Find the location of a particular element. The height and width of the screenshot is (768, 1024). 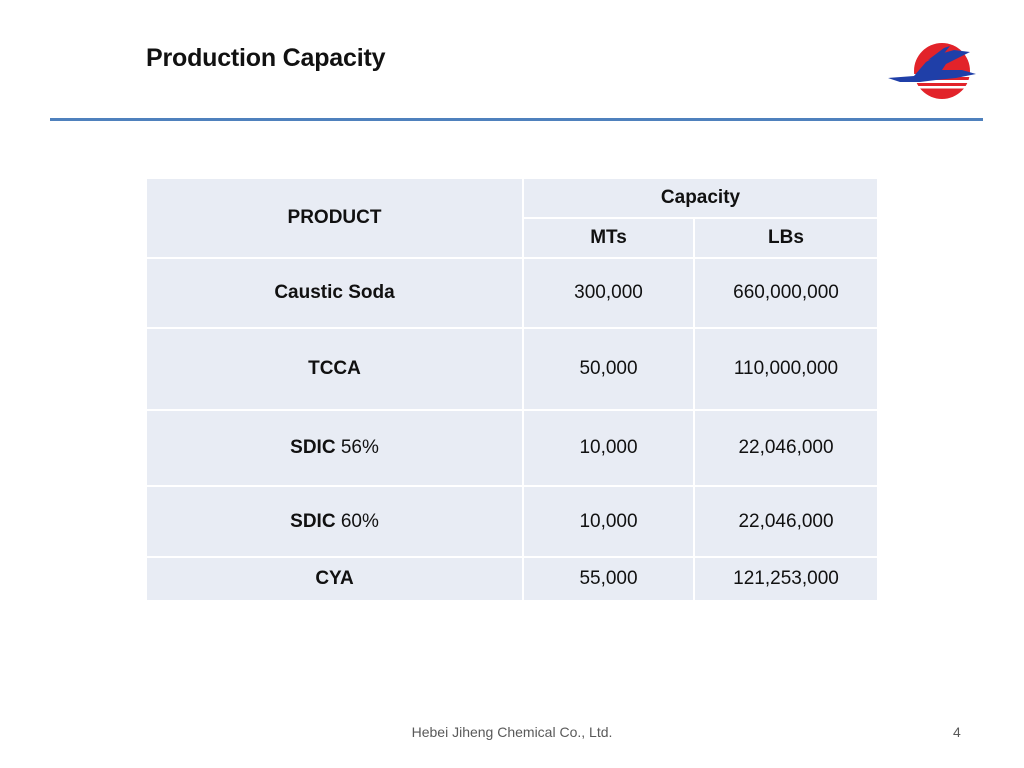

product-suffix: 60% is located at coordinates (357, 521).